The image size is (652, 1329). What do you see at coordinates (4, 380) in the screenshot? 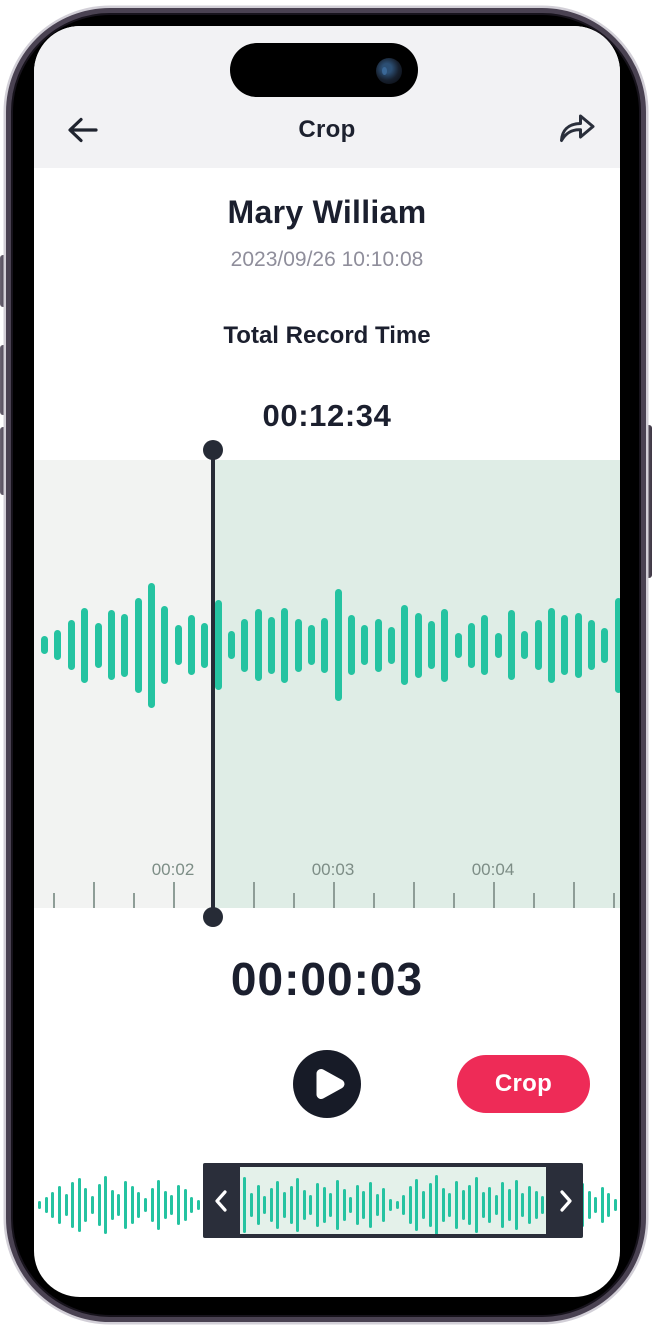
I see `volume-up-button` at bounding box center [4, 380].